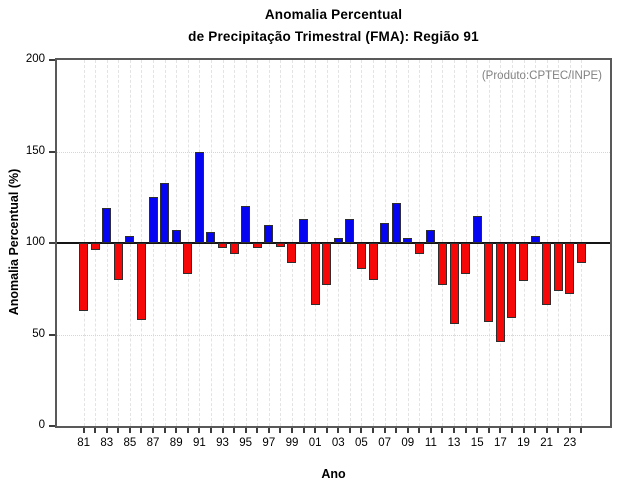 The image size is (640, 500). Describe the element at coordinates (500, 443) in the screenshot. I see `x-tick-label: 17` at that location.